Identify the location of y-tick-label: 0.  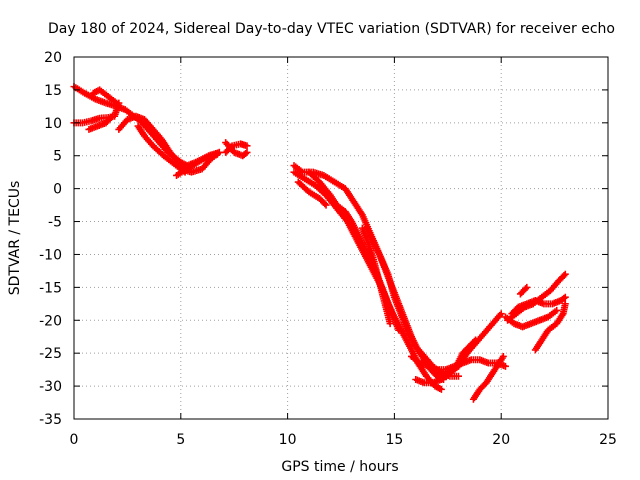
(57, 190).